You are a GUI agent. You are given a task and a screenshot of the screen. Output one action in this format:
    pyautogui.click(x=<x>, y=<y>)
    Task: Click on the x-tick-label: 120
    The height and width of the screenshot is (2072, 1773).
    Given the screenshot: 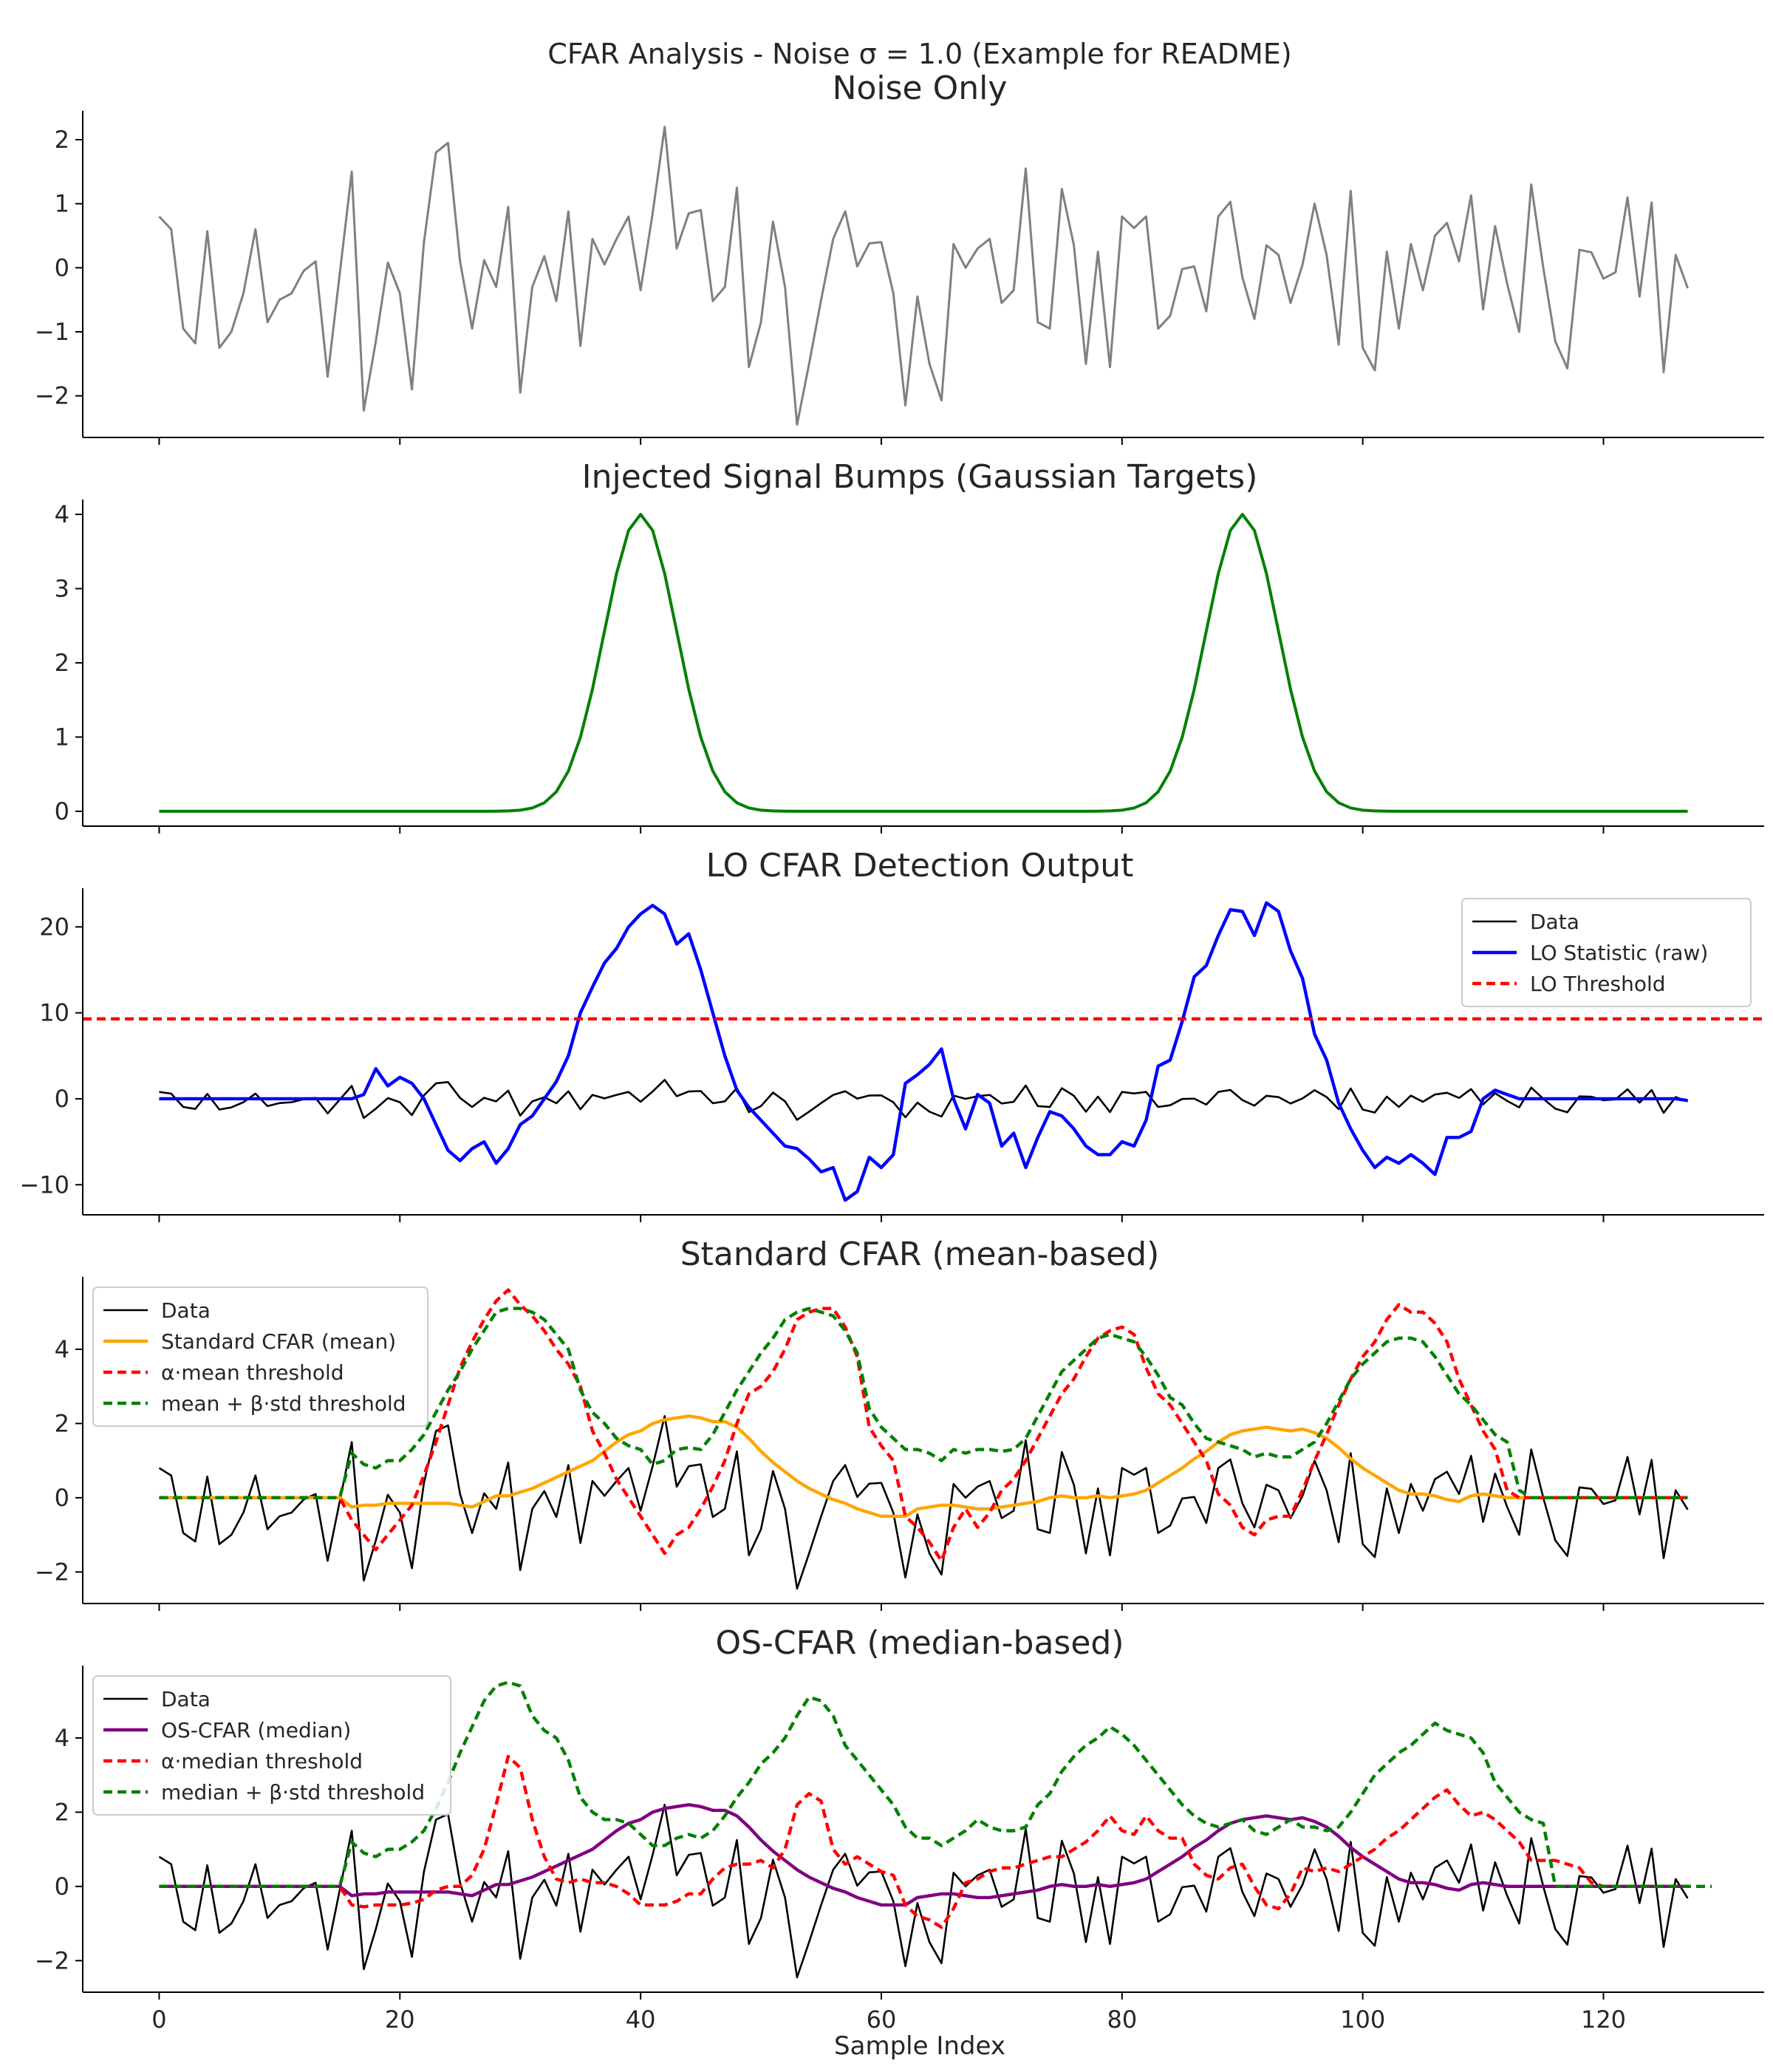 What is the action you would take?
    pyautogui.click(x=1603, y=2019)
    